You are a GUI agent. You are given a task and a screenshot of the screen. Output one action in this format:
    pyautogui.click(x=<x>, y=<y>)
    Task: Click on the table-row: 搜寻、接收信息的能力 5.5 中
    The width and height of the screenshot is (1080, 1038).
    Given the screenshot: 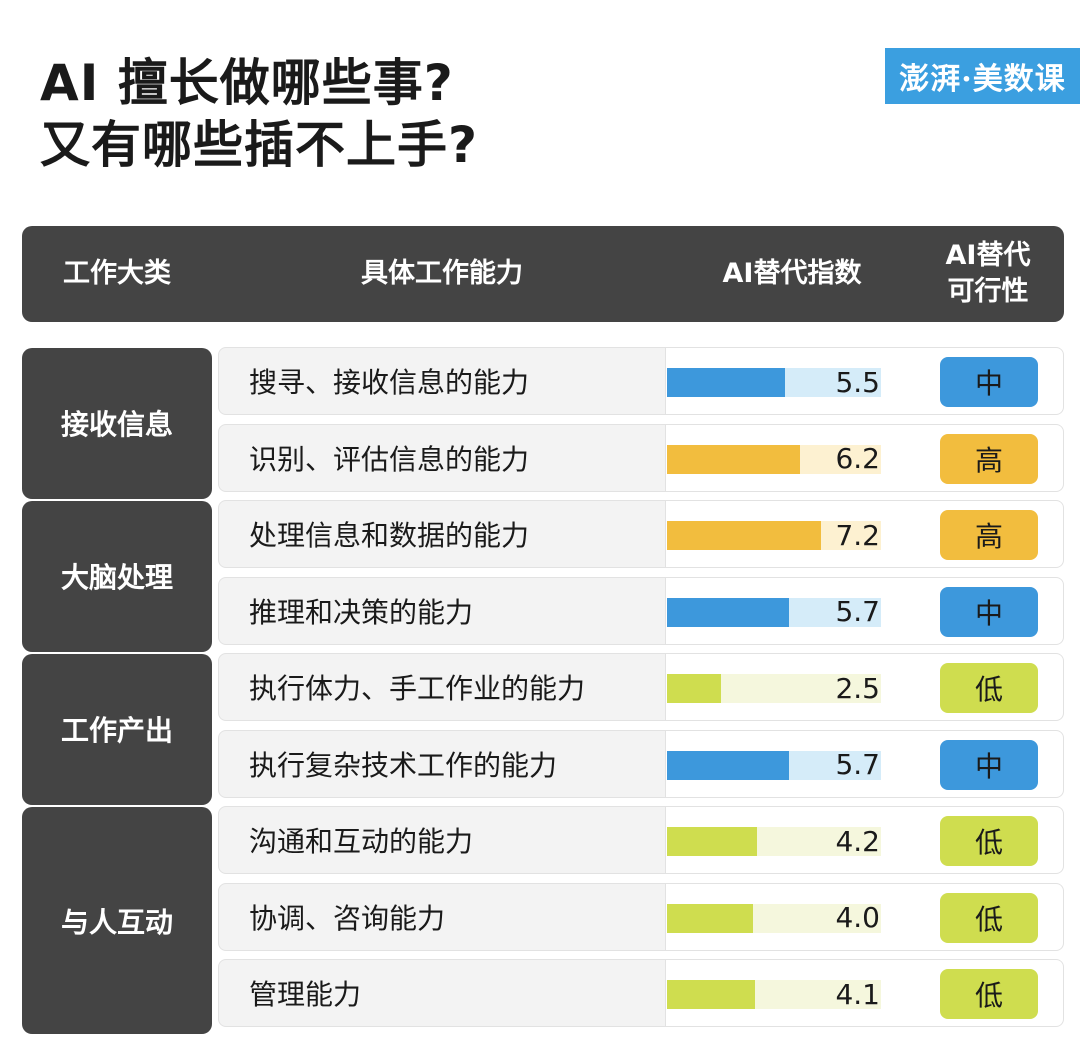 What is the action you would take?
    pyautogui.click(x=540, y=381)
    